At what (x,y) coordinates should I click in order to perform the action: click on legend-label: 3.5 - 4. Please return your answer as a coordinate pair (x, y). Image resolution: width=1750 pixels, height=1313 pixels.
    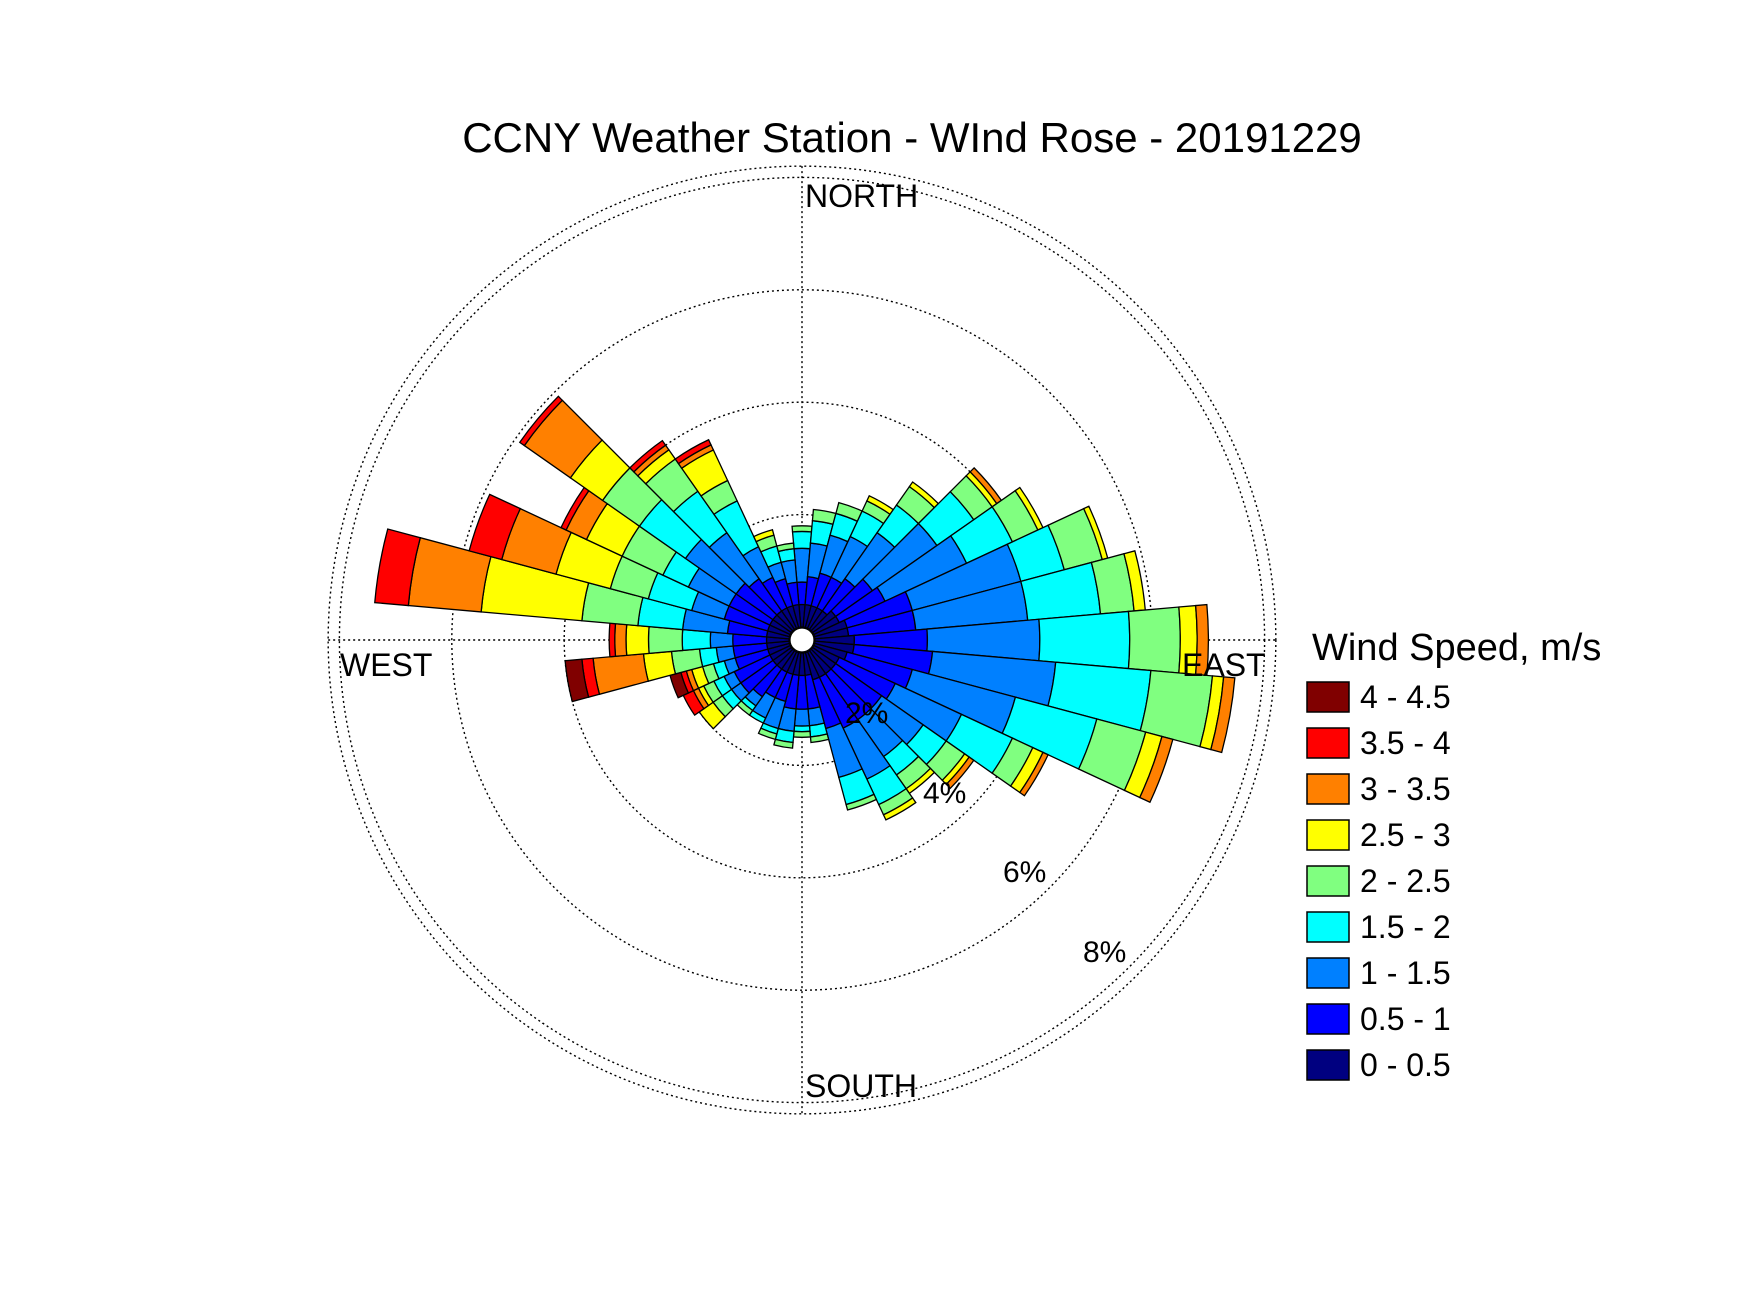
    Looking at the image, I should click on (1405, 743).